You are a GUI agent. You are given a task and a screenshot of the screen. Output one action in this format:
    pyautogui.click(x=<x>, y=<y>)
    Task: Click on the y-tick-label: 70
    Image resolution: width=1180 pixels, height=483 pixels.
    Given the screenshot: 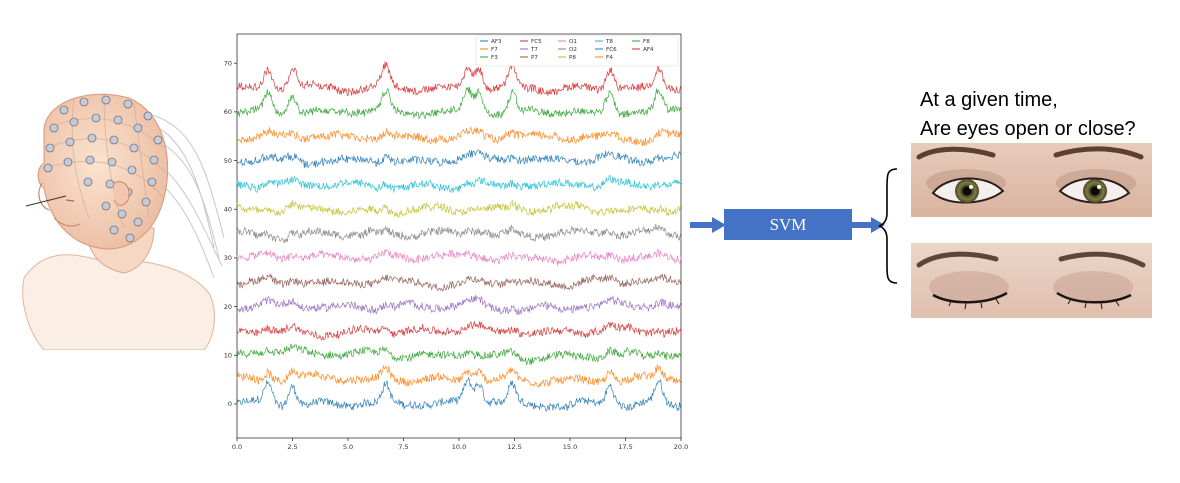 What is the action you would take?
    pyautogui.click(x=228, y=64)
    